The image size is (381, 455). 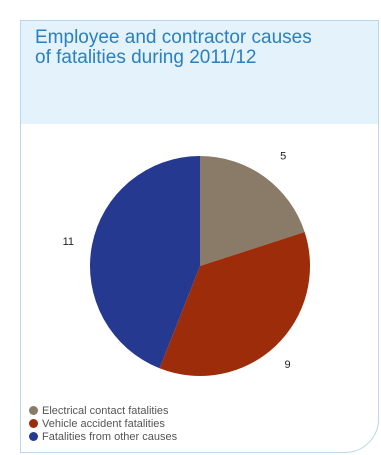 What do you see at coordinates (33, 436) in the screenshot?
I see `legend-swatch-other` at bounding box center [33, 436].